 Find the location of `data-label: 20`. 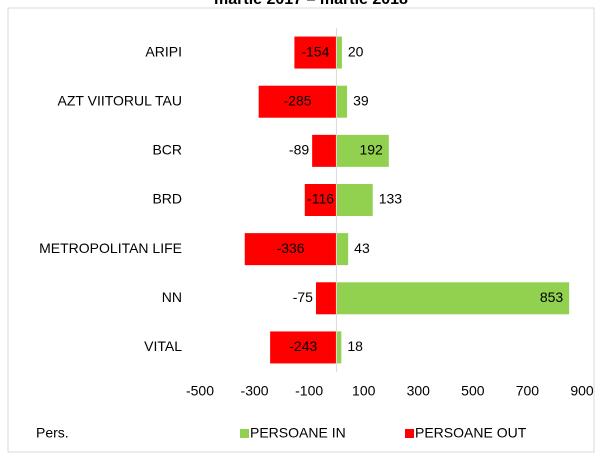

data-label: 20 is located at coordinates (356, 51).